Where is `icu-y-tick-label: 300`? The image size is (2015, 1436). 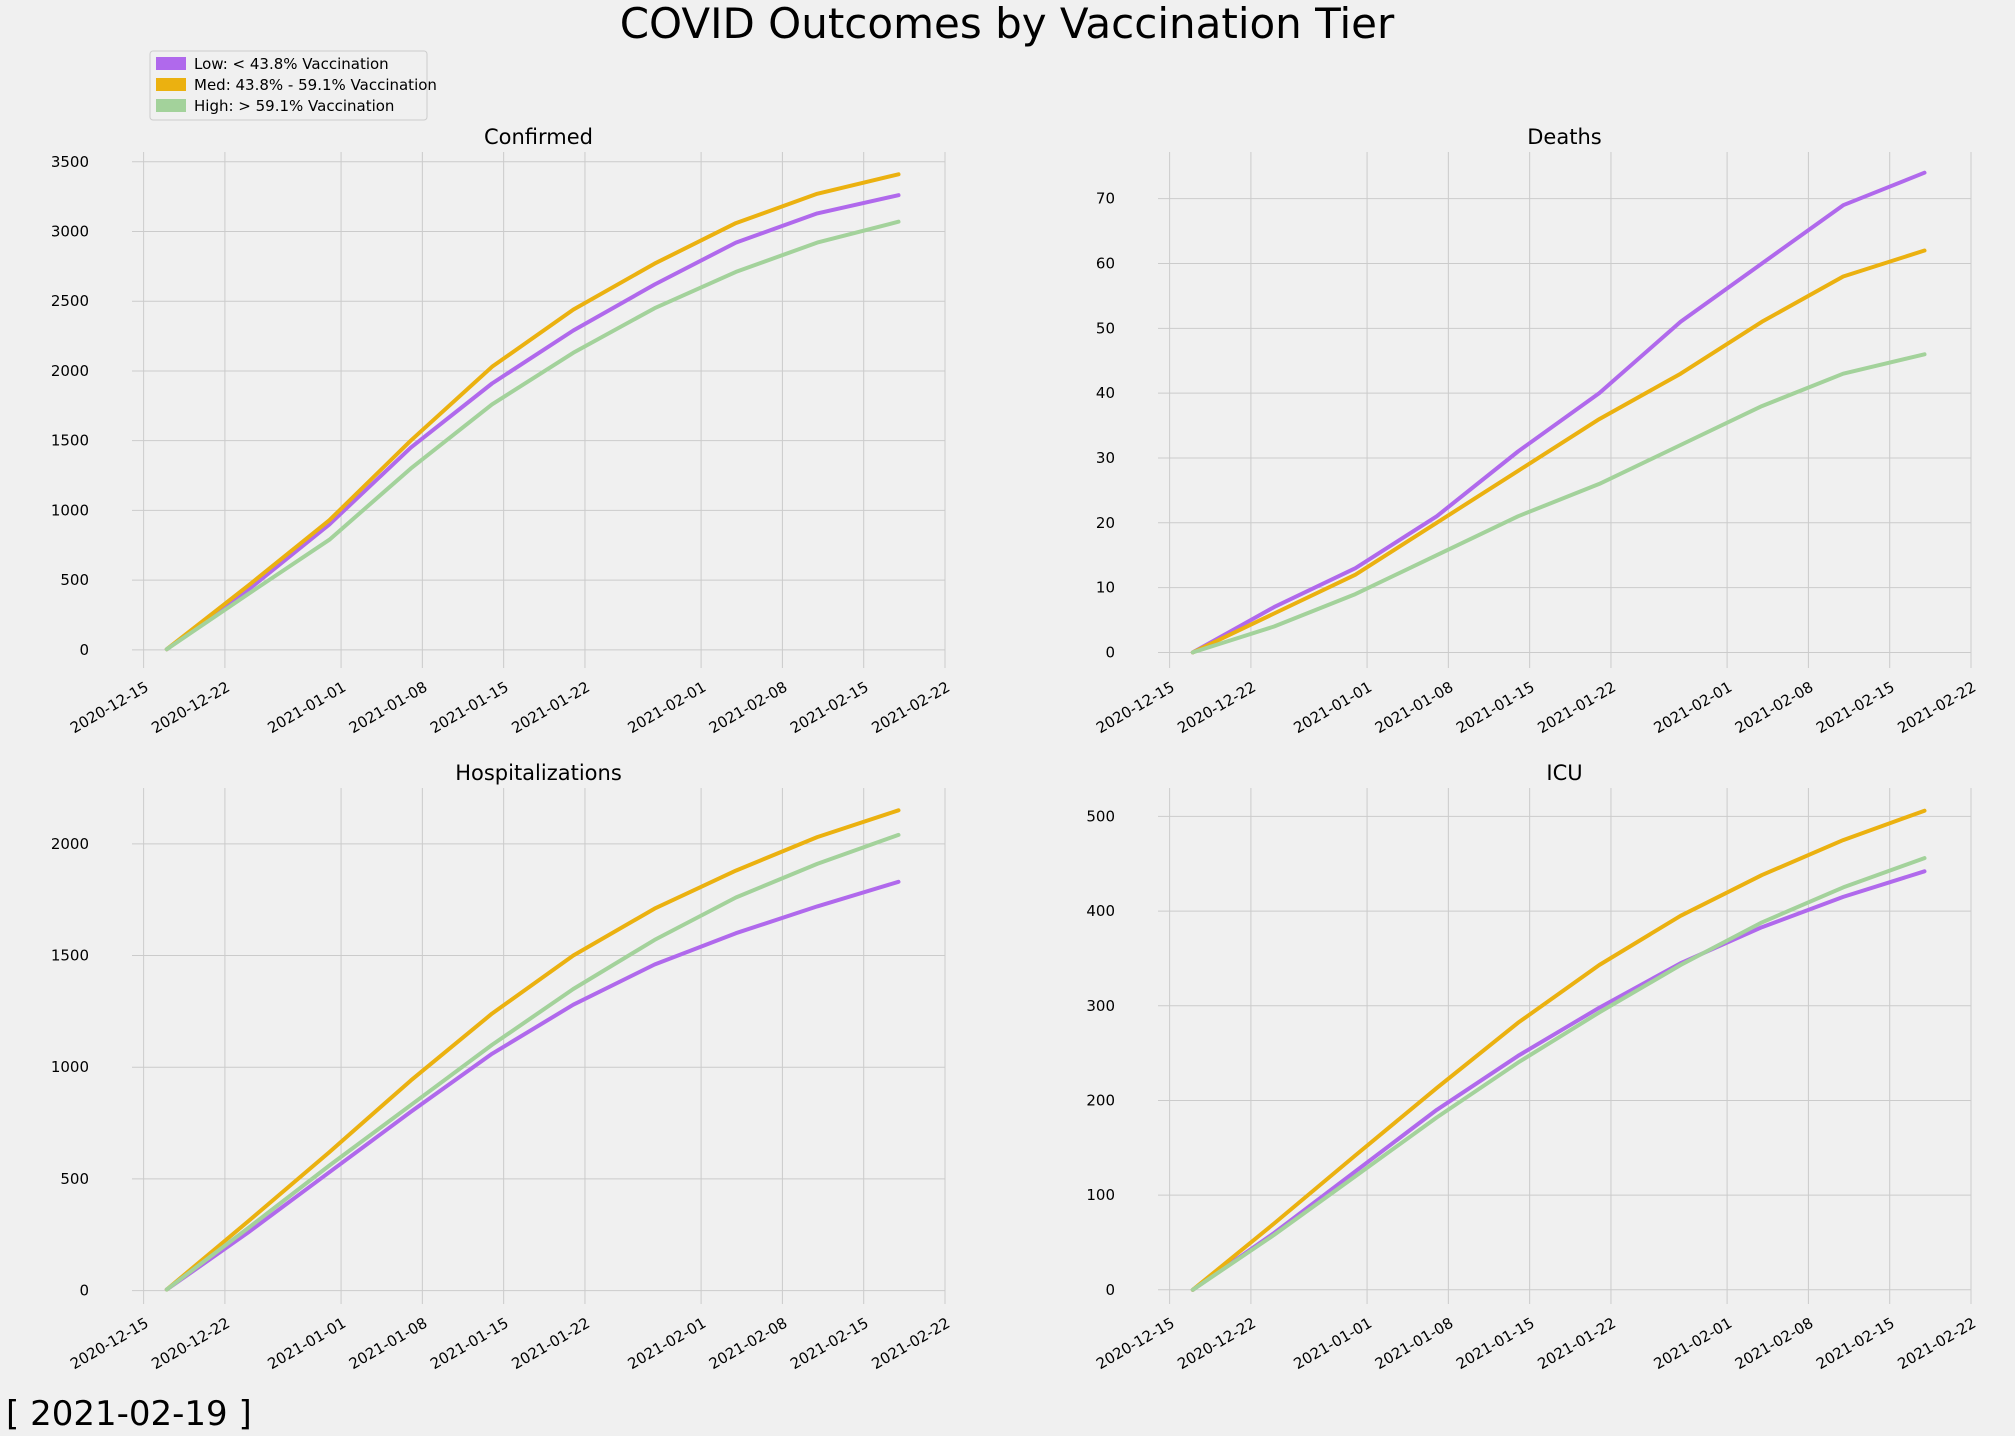 icu-y-tick-label: 300 is located at coordinates (1100, 1006).